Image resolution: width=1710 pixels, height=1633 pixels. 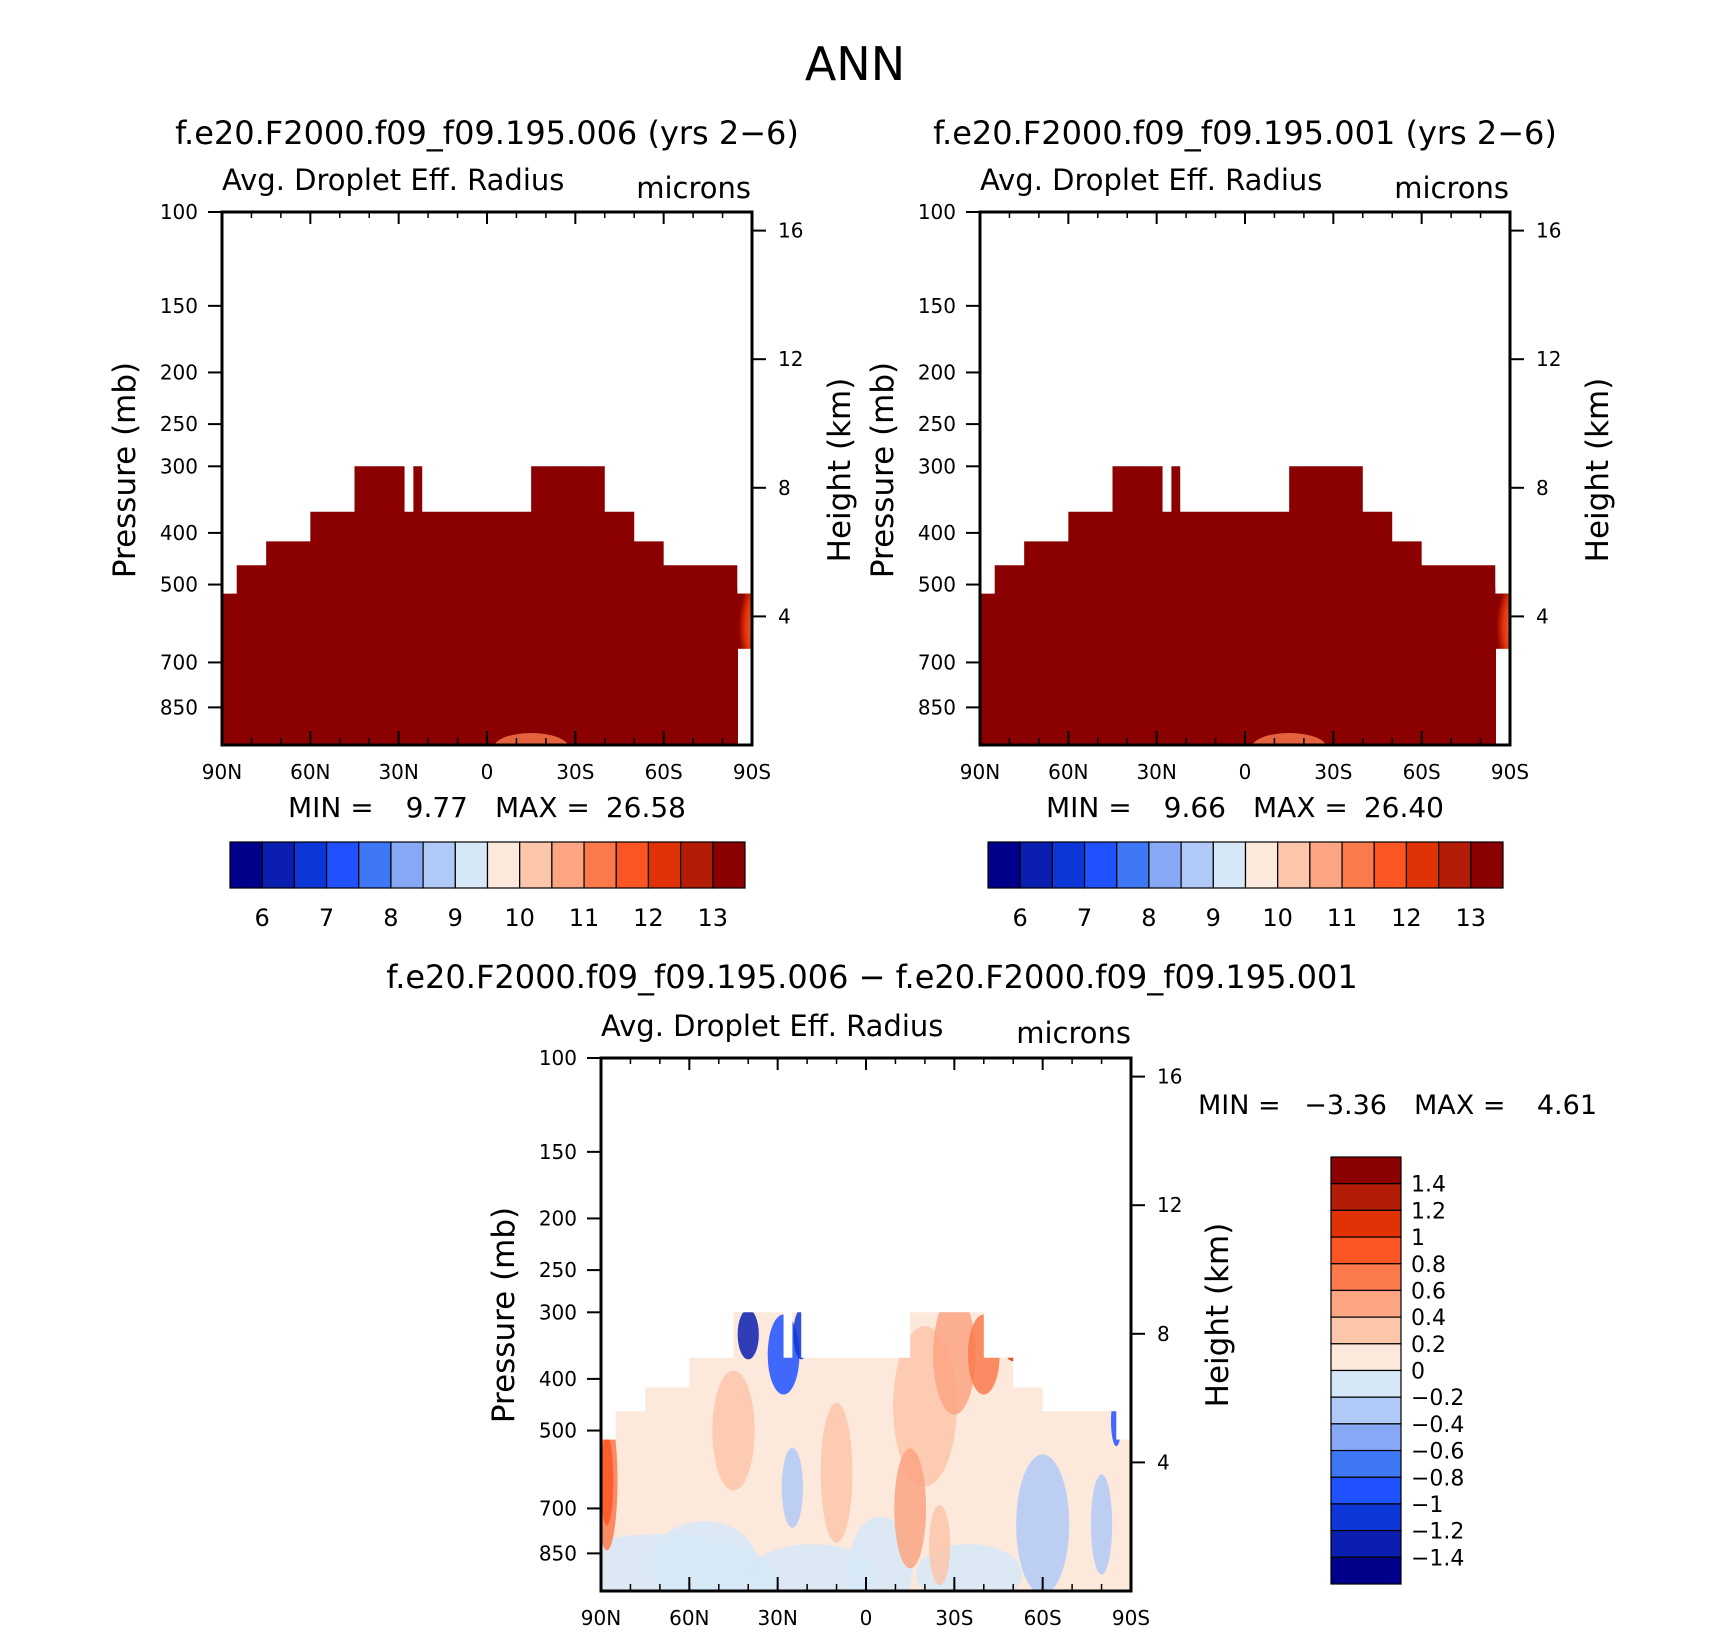 I want to click on colorbar-label: 10, so click(x=1277, y=918).